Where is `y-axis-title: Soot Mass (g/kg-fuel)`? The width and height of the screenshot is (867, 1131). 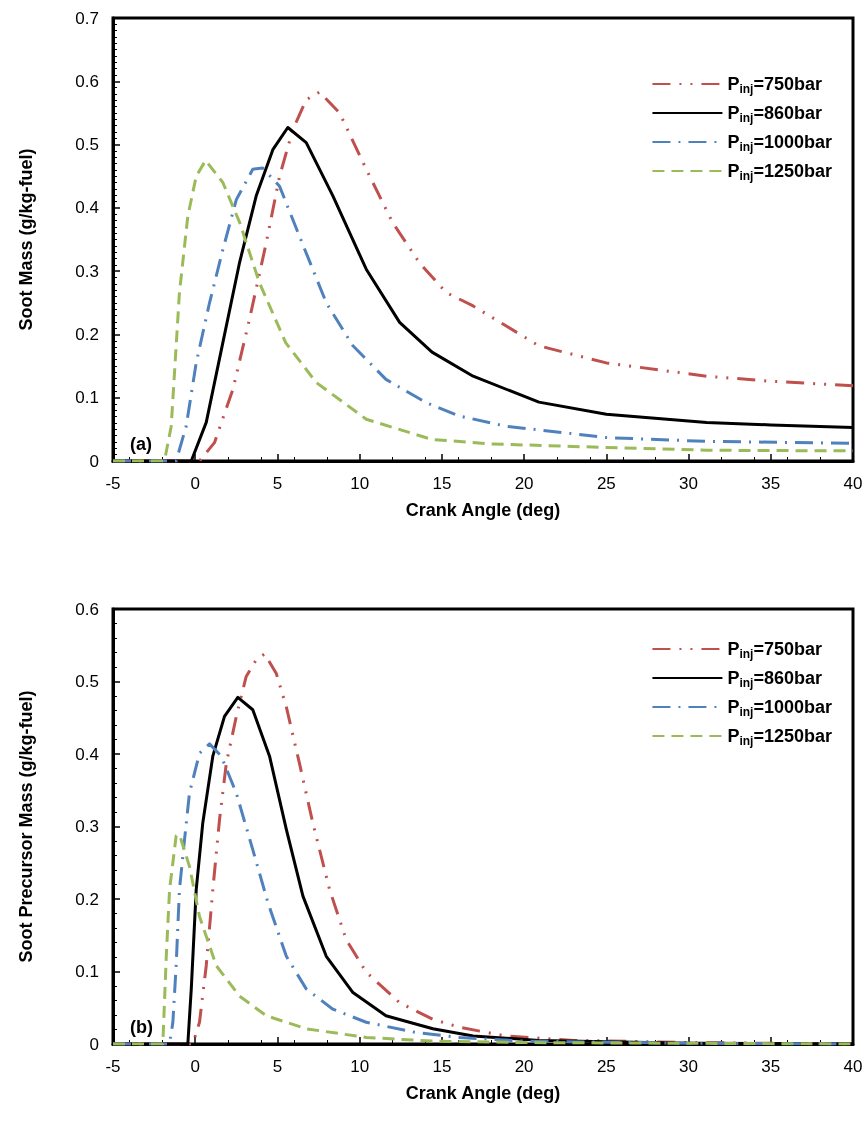
y-axis-title: Soot Mass (g/kg-fuel) is located at coordinates (26, 239).